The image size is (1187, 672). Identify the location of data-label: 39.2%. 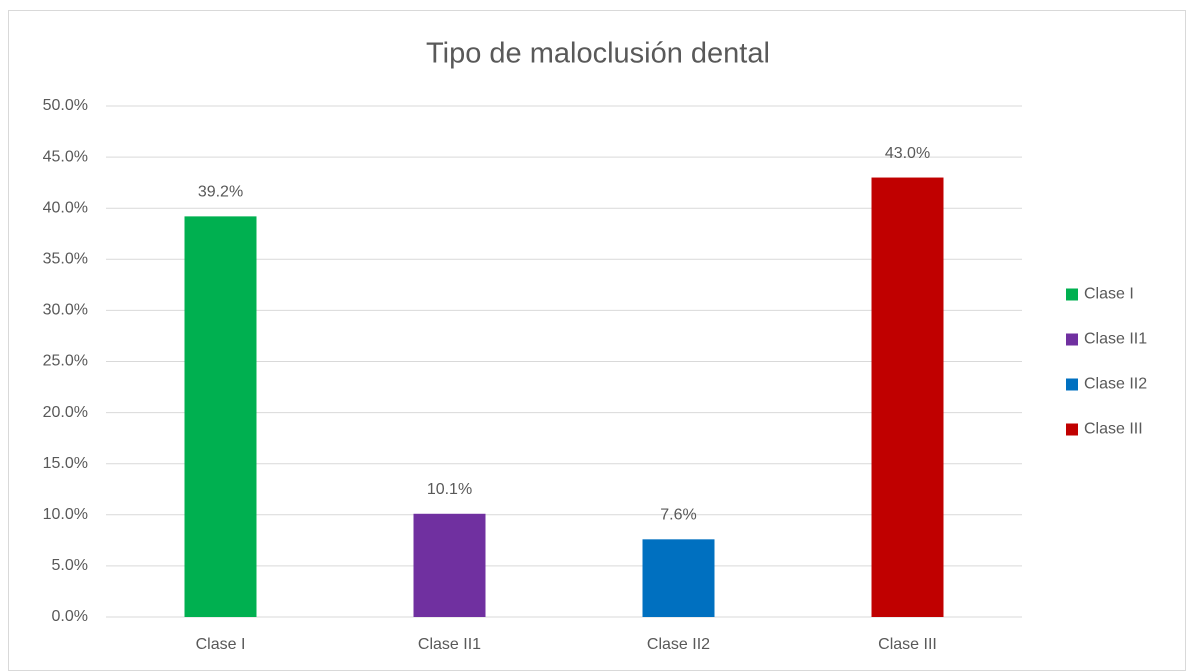
(220, 192).